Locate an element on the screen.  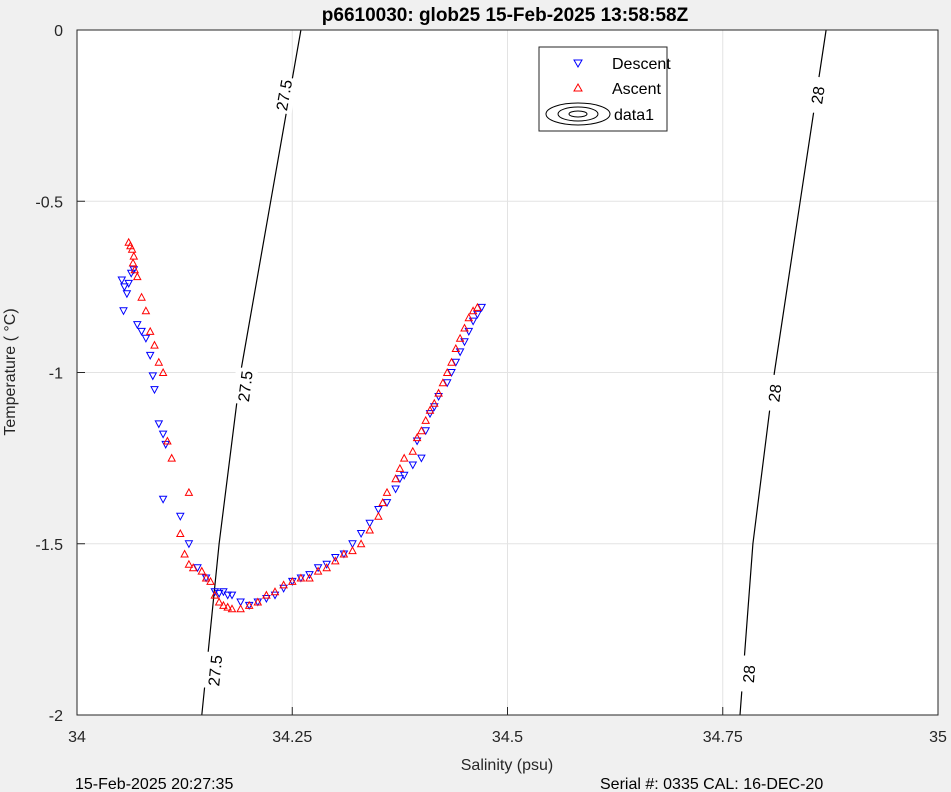
y-tick-label: -1.5 is located at coordinates (49, 545).